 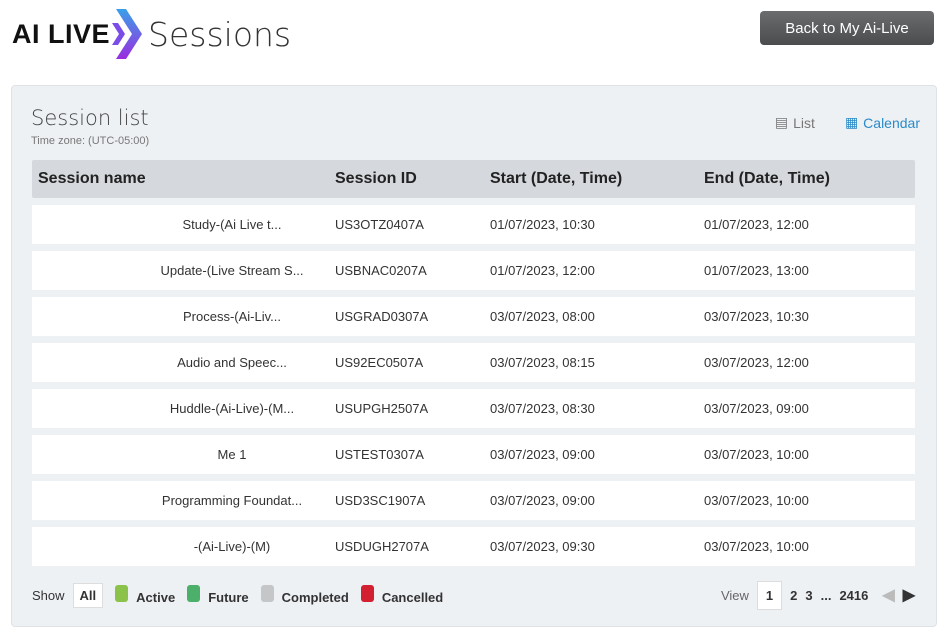 What do you see at coordinates (542, 316) in the screenshot?
I see `start-time: 03/07/2023, 08:00` at bounding box center [542, 316].